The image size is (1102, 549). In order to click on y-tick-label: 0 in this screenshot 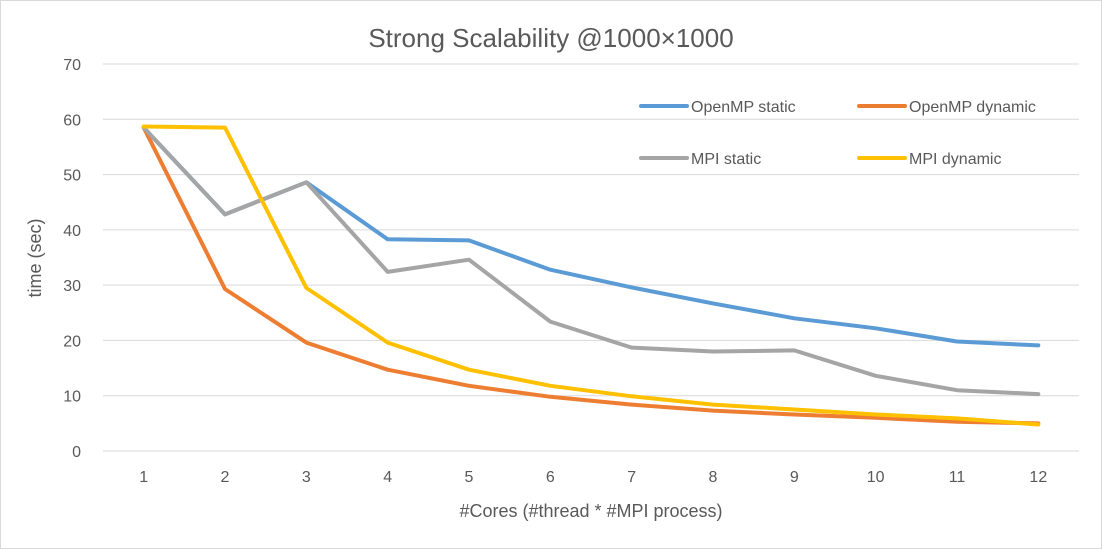, I will do `click(76, 452)`.